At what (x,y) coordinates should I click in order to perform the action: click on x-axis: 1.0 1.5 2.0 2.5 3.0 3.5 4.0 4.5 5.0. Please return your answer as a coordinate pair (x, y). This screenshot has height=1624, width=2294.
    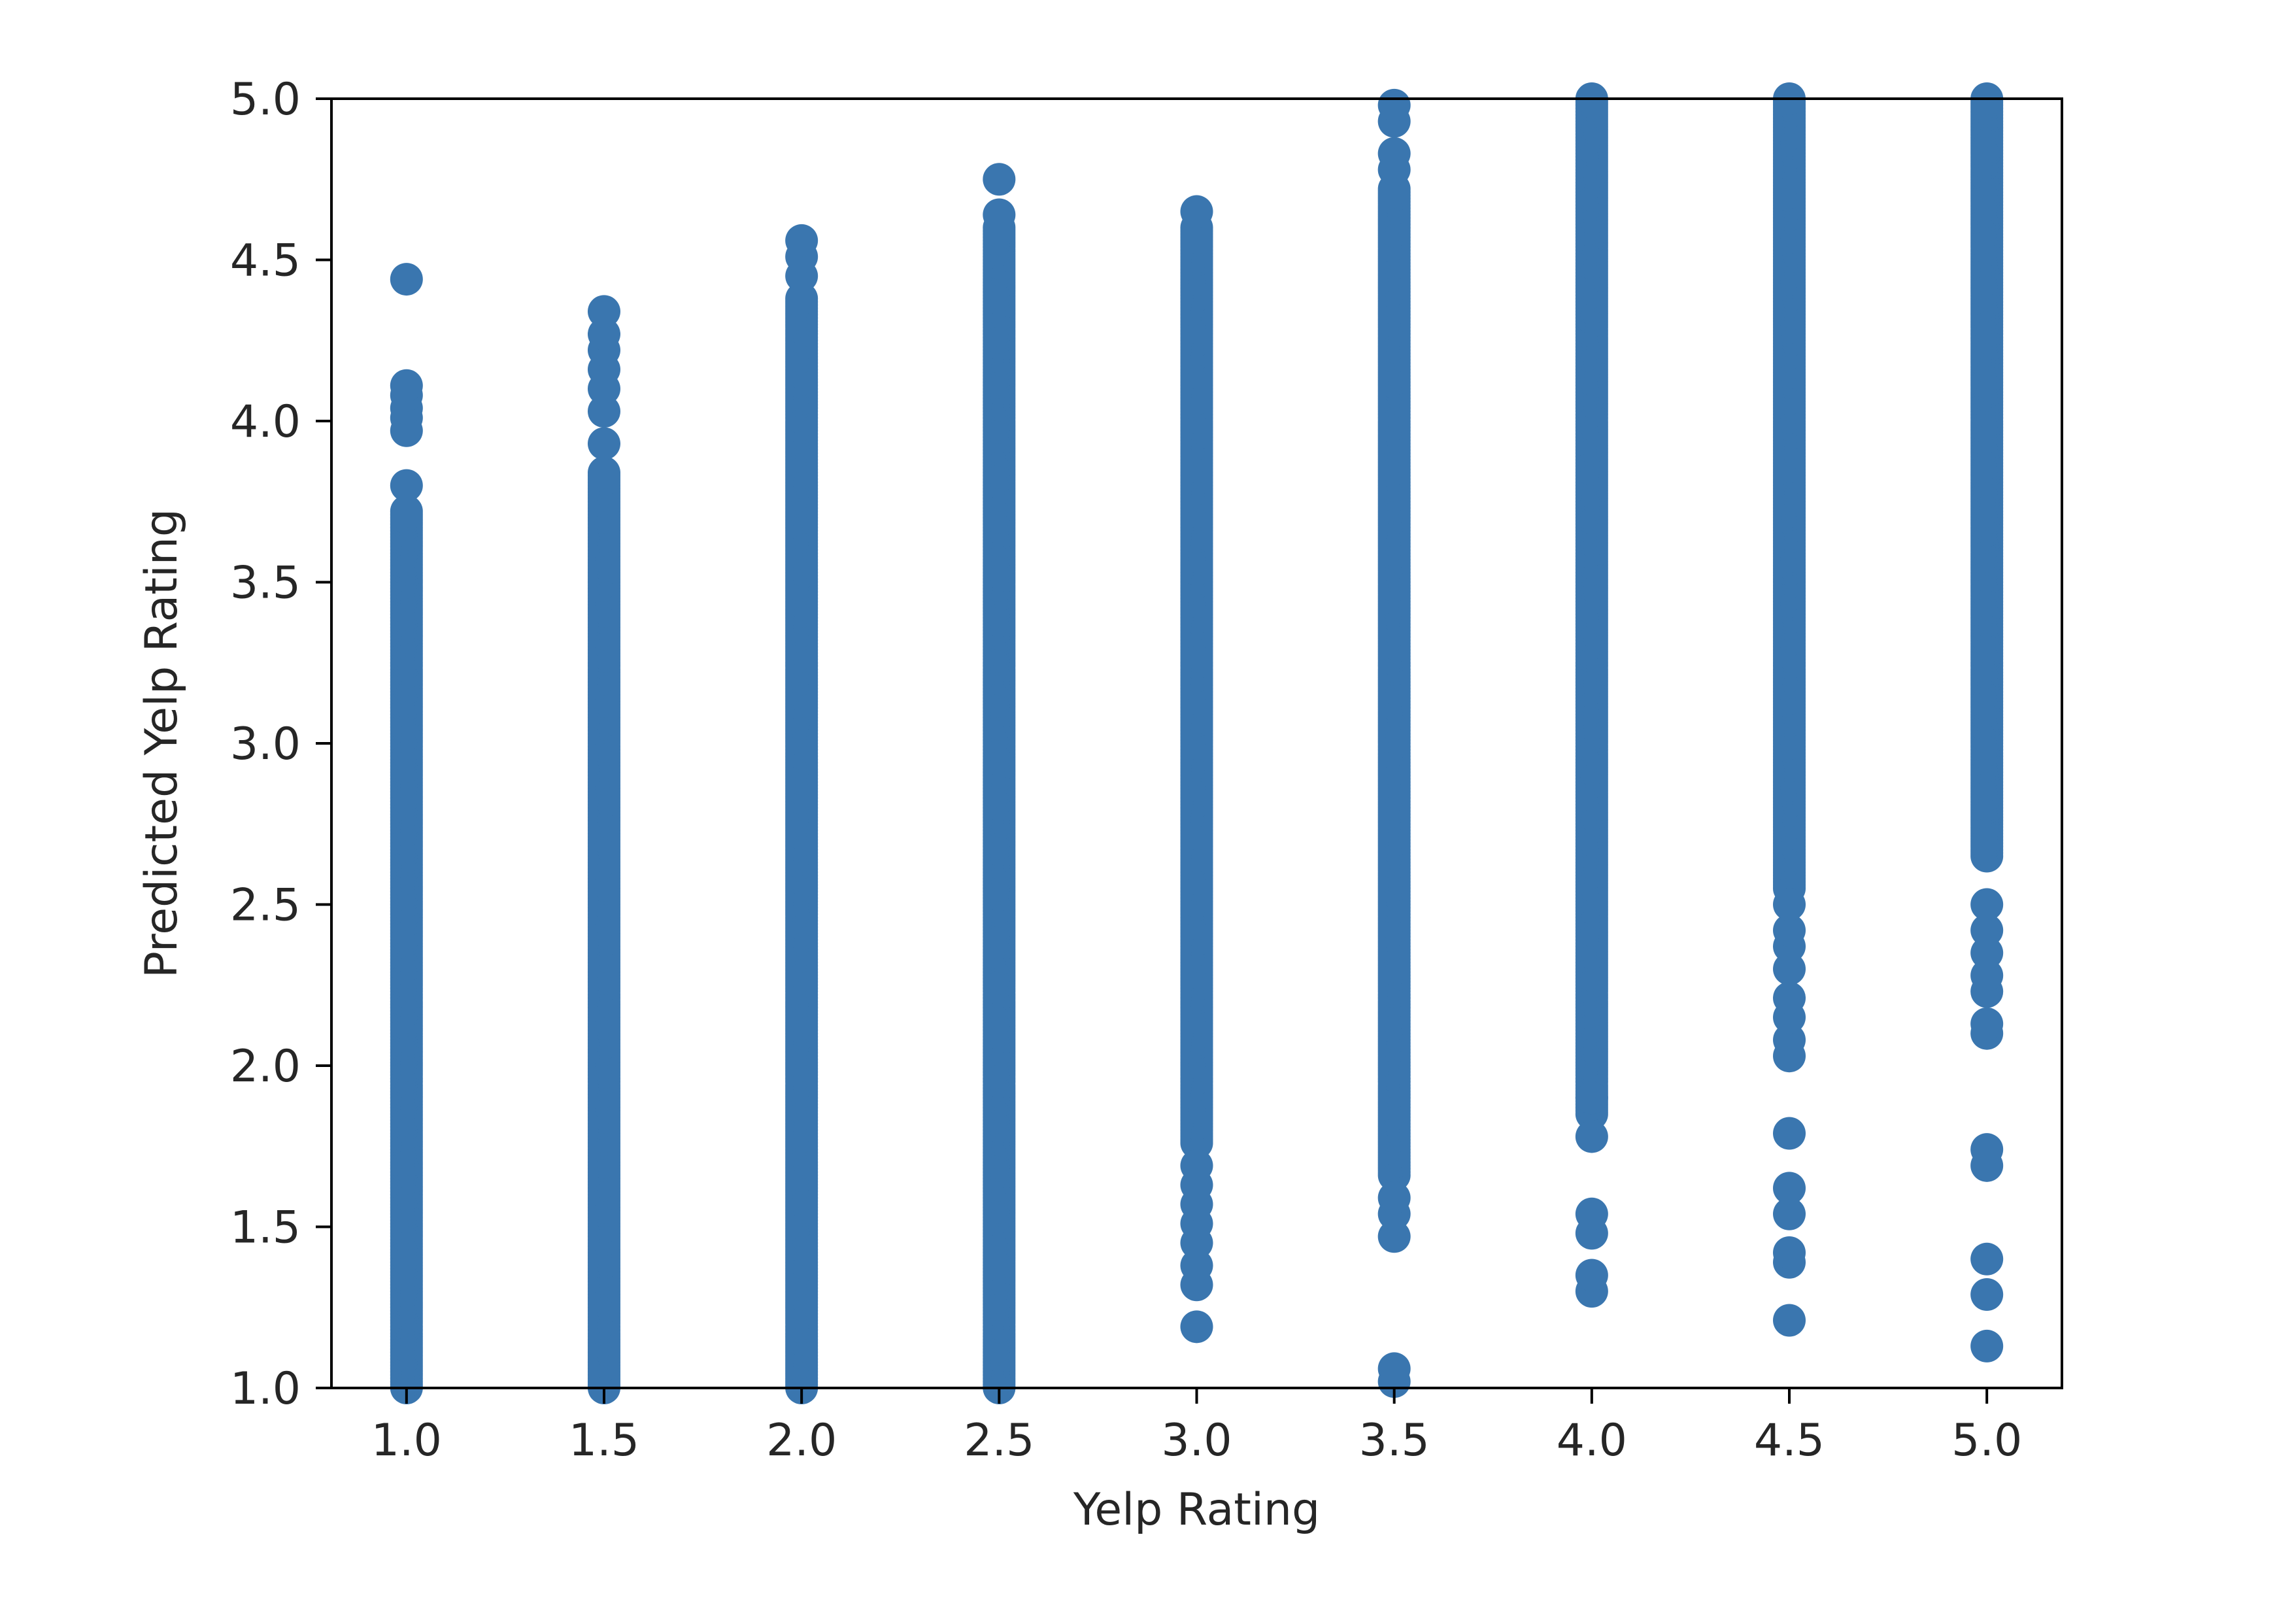
    Looking at the image, I should click on (1196, 1427).